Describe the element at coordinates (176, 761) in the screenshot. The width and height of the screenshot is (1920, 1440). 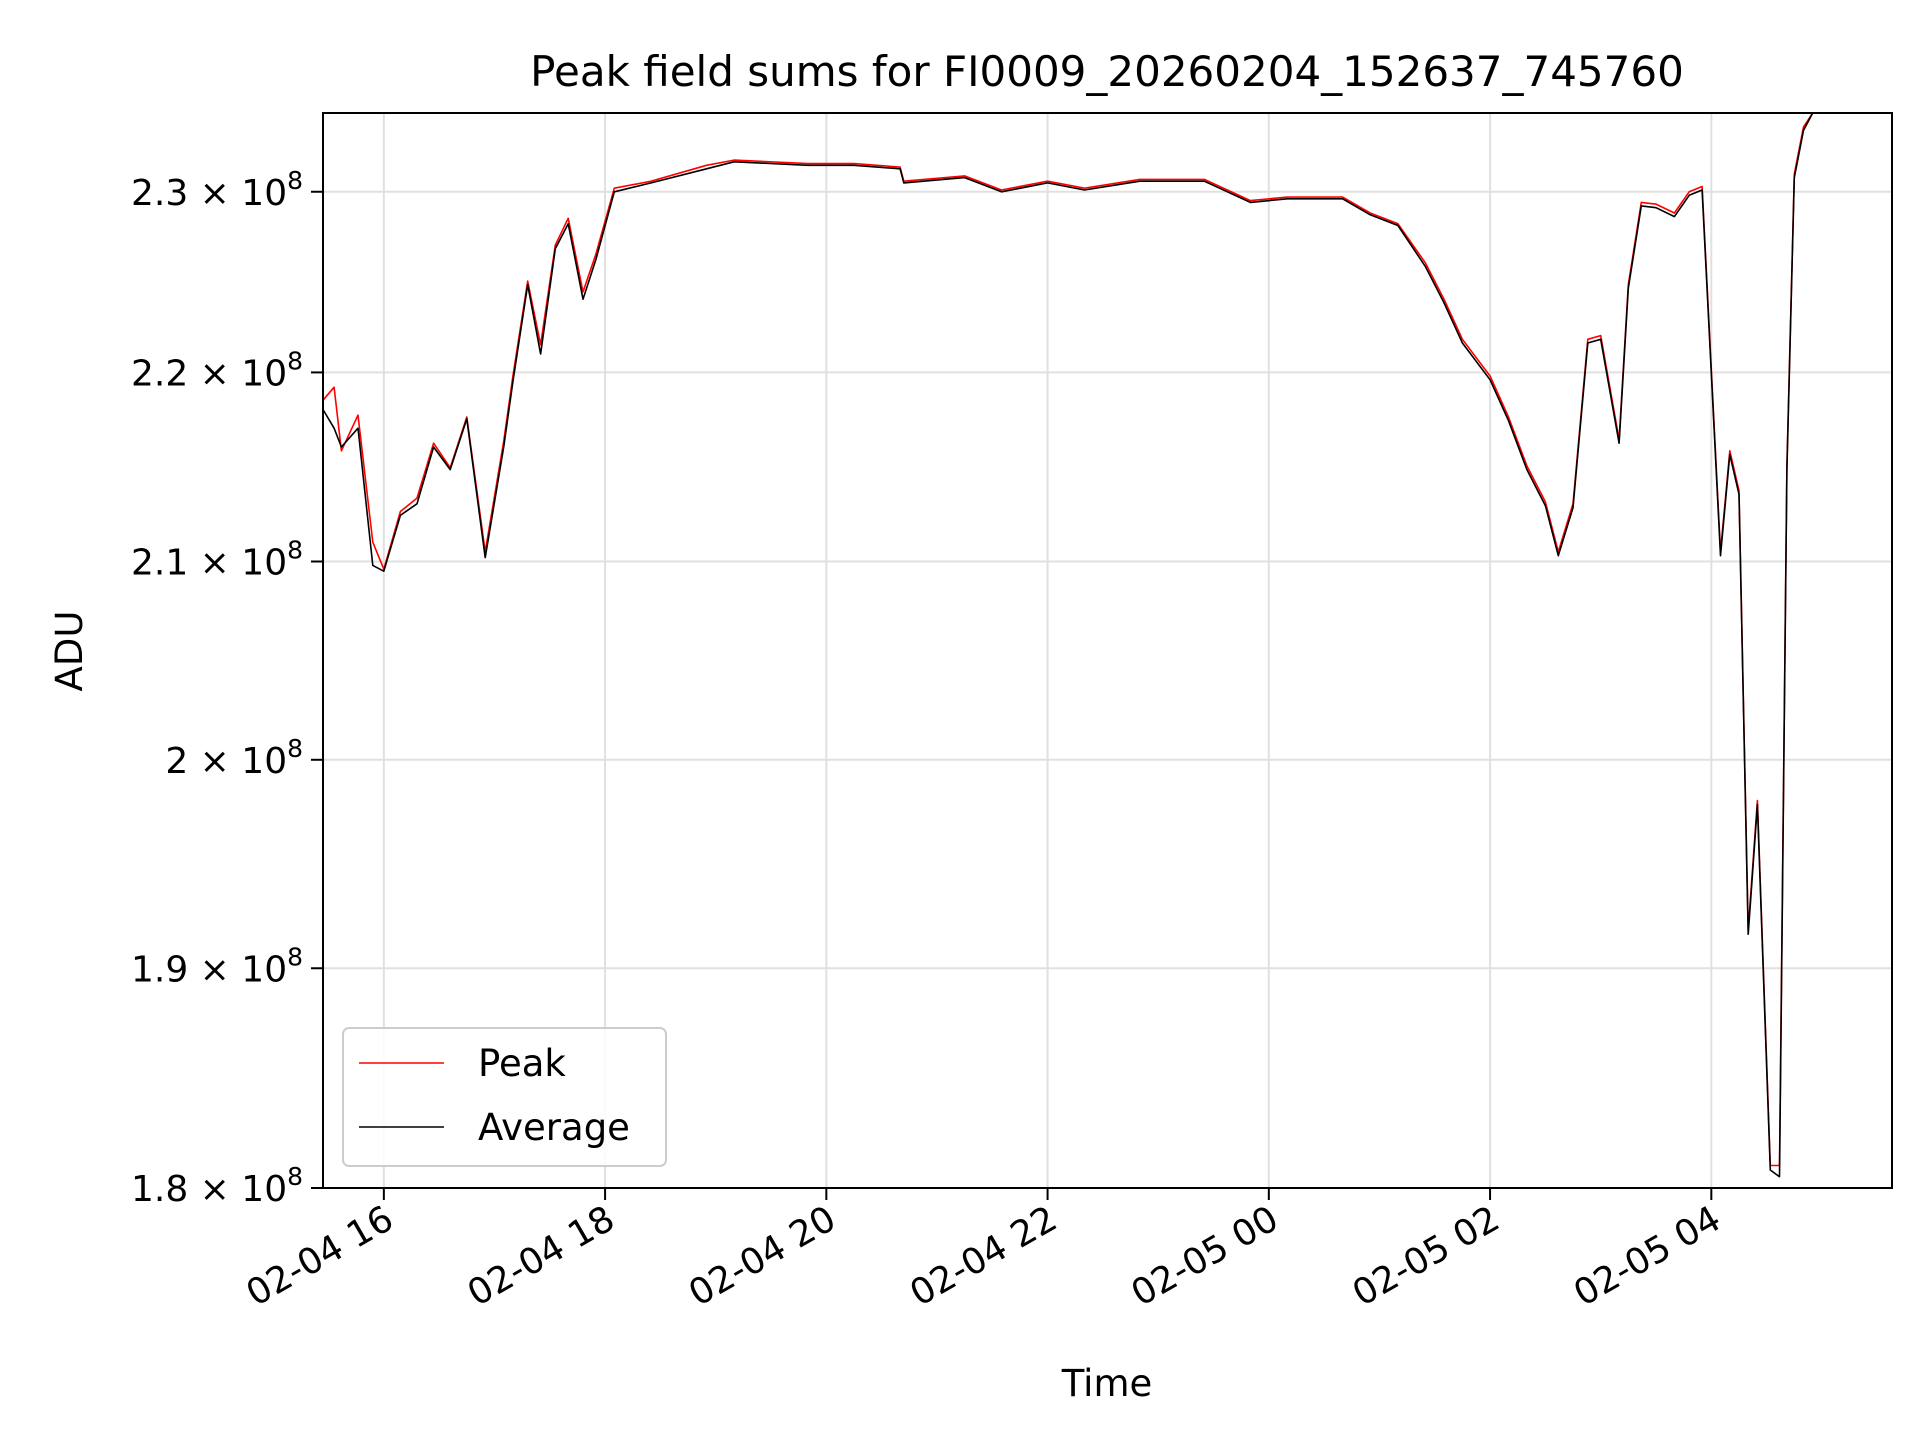
I see `y-tick-mantissa: 2` at that location.